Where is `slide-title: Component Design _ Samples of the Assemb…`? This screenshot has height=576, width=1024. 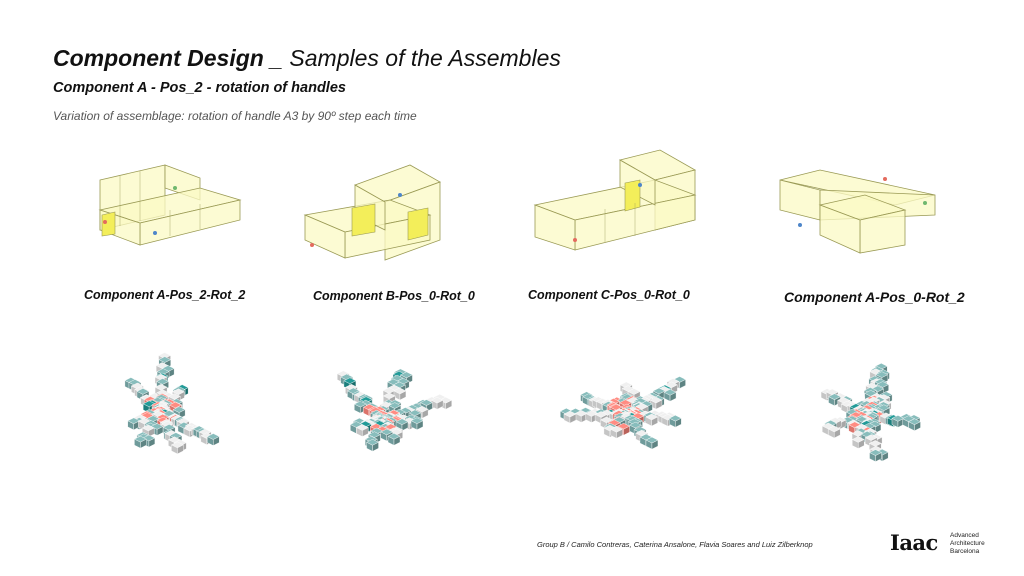
slide-title: Component Design _ Samples of the Assemb… is located at coordinates (307, 58).